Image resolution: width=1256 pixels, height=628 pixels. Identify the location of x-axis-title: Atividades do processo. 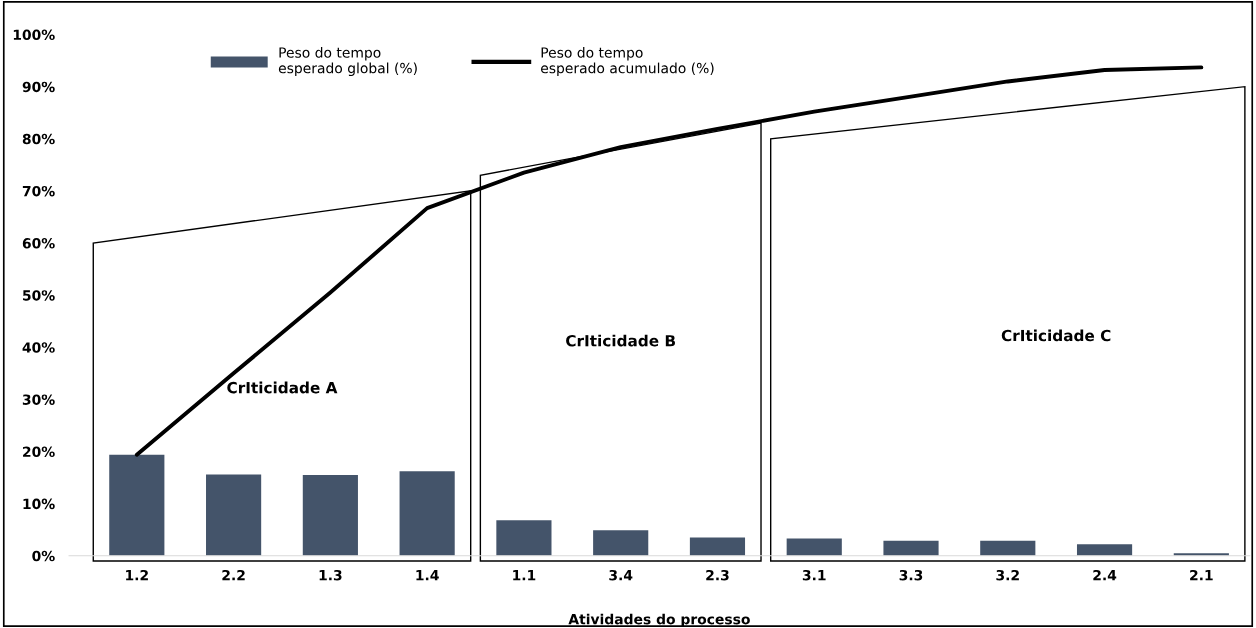
(659, 620).